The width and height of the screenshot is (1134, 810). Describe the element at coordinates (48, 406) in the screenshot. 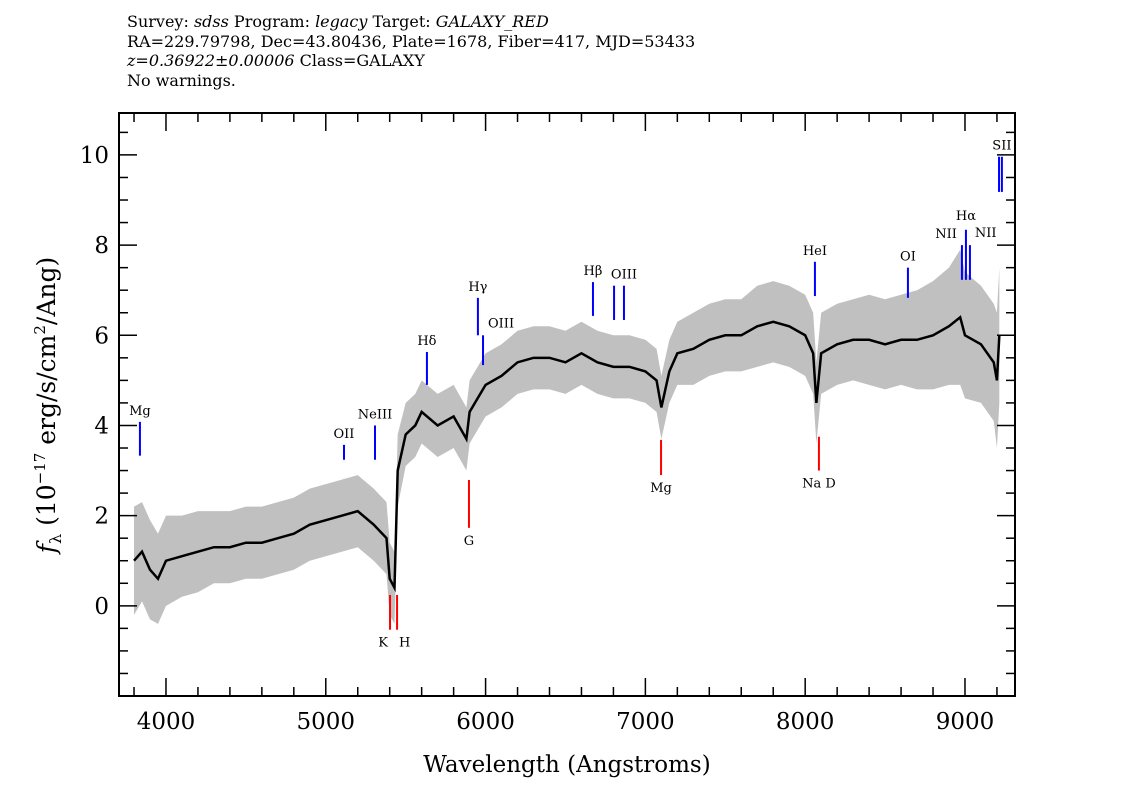

I see `y-axis-label: fλ (10−17 erg/s/cm2/Ang)` at that location.